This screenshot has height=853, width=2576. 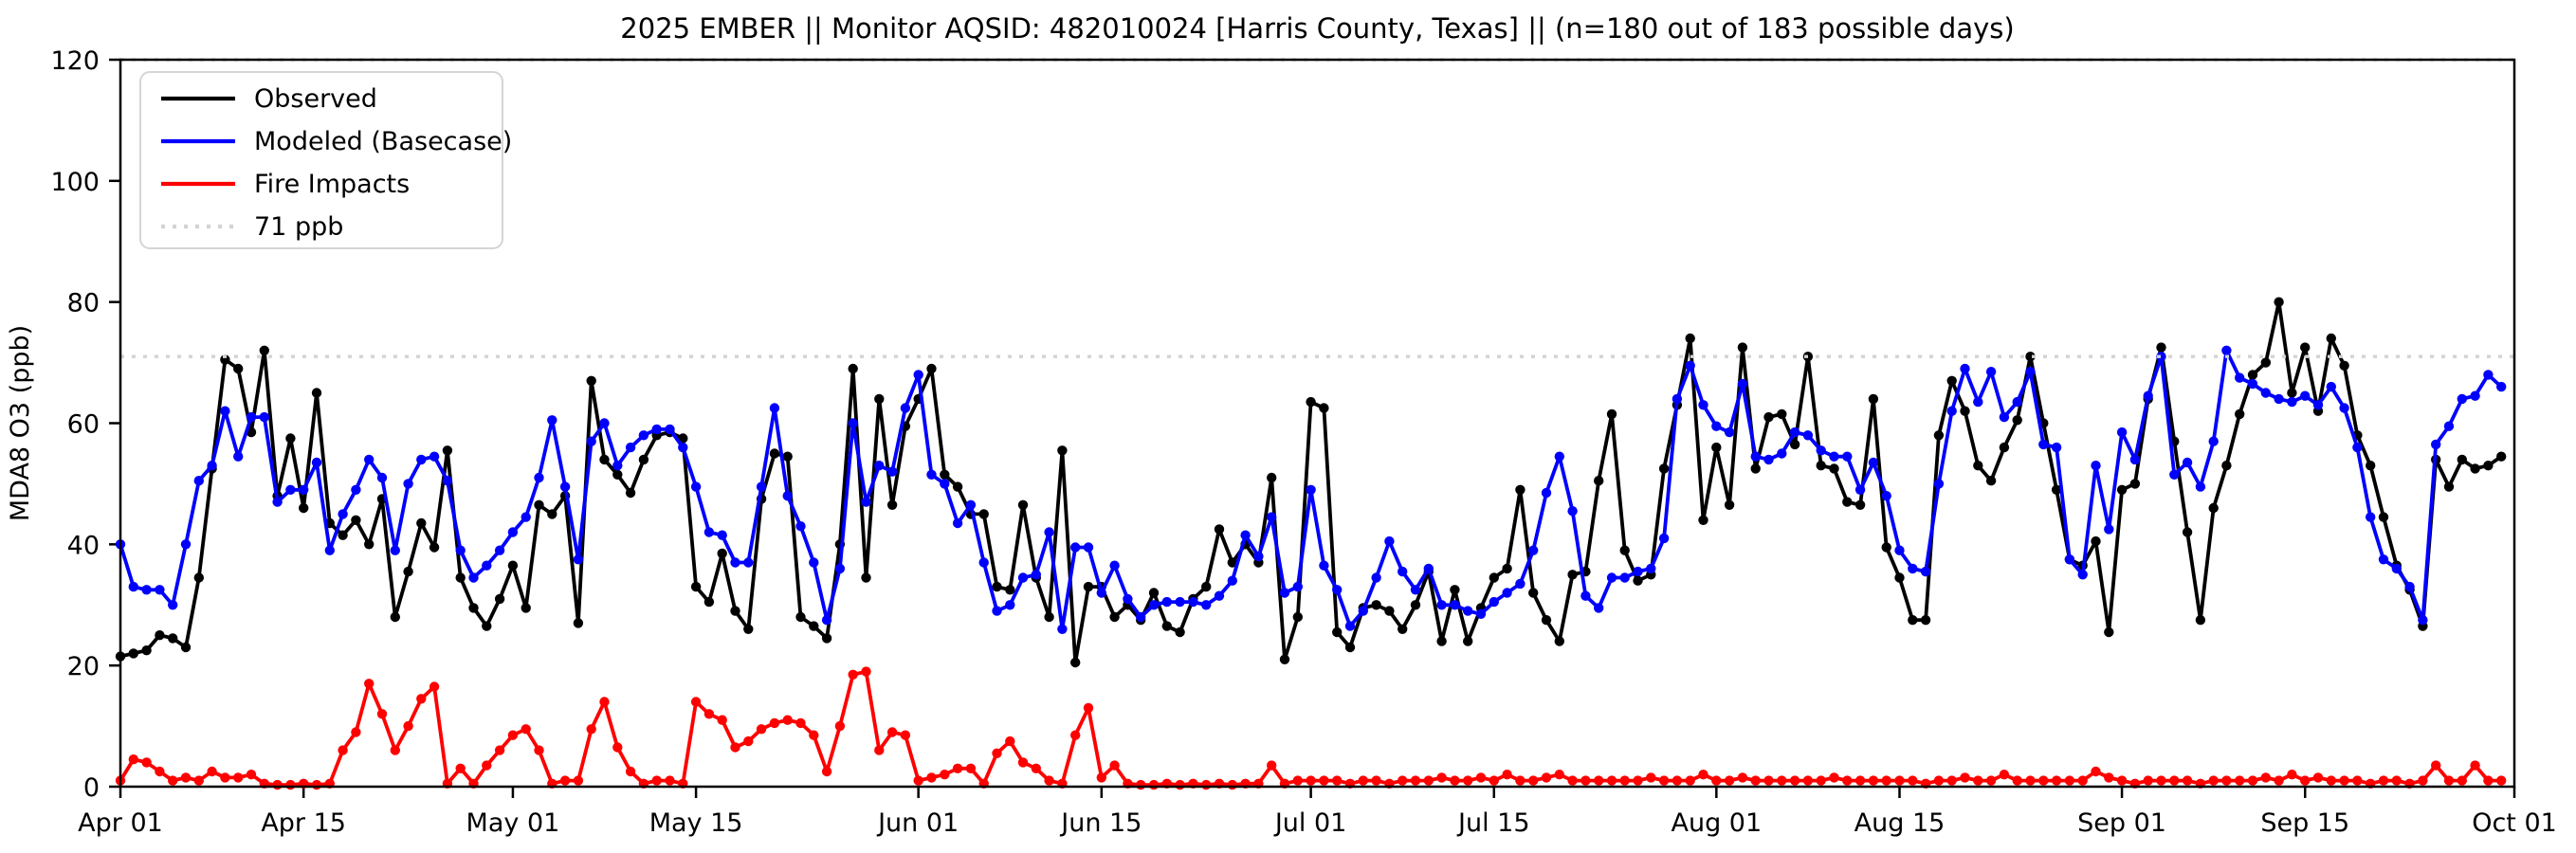 I want to click on x-tick-label: May 15, so click(x=696, y=823).